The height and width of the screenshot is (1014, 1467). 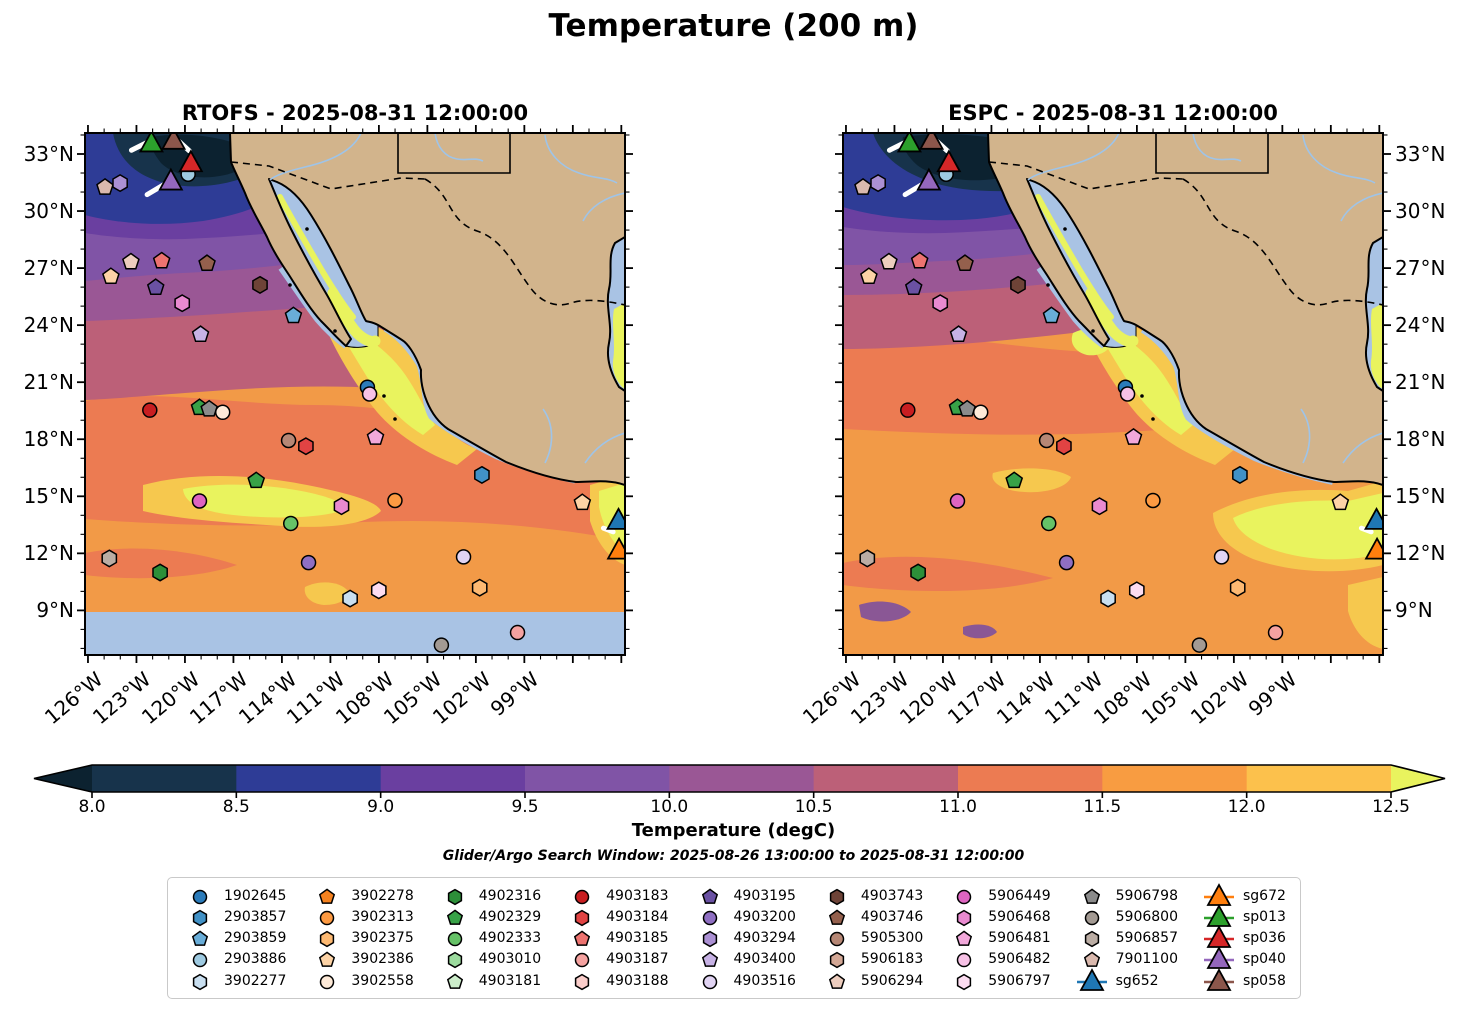 I want to click on legend-item: 4903516, so click(x=744, y=980).